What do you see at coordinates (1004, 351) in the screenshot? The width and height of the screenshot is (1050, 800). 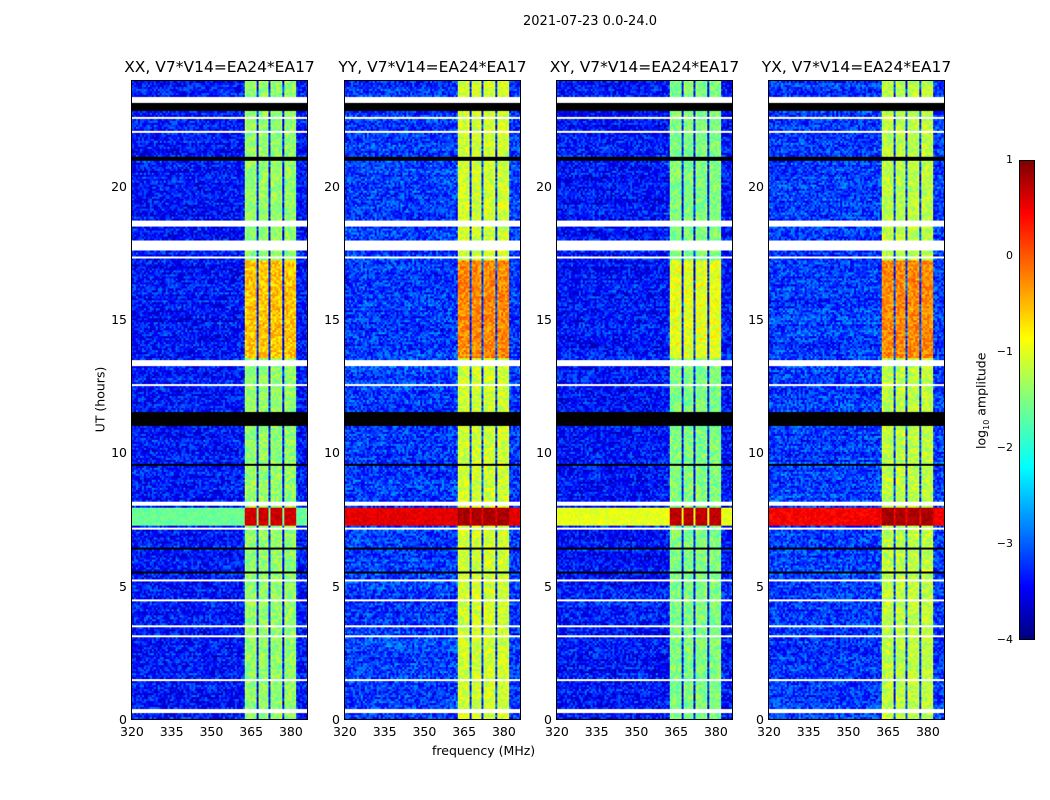 I see `colorbar-tick-label: −1` at bounding box center [1004, 351].